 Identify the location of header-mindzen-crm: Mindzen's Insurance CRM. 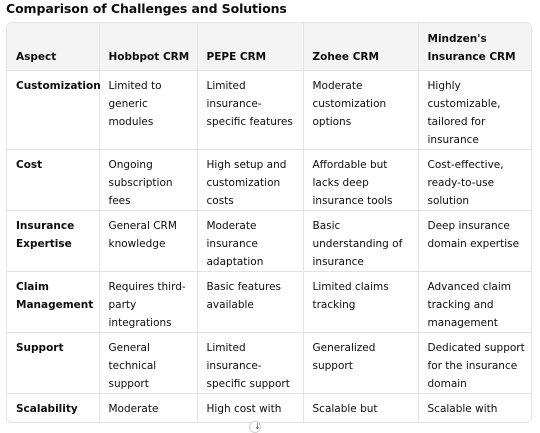
(474, 47).